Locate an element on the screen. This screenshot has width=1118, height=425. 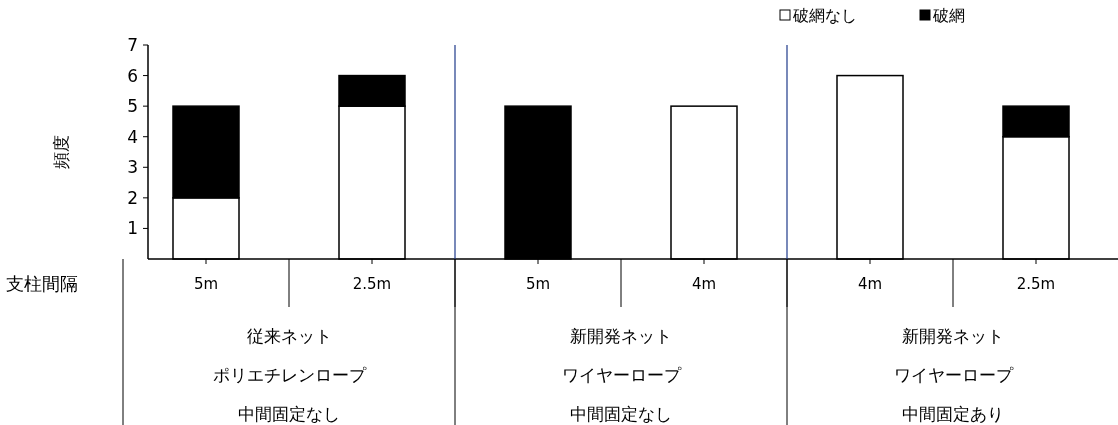
y-tick-label: 7 is located at coordinates (132, 45).